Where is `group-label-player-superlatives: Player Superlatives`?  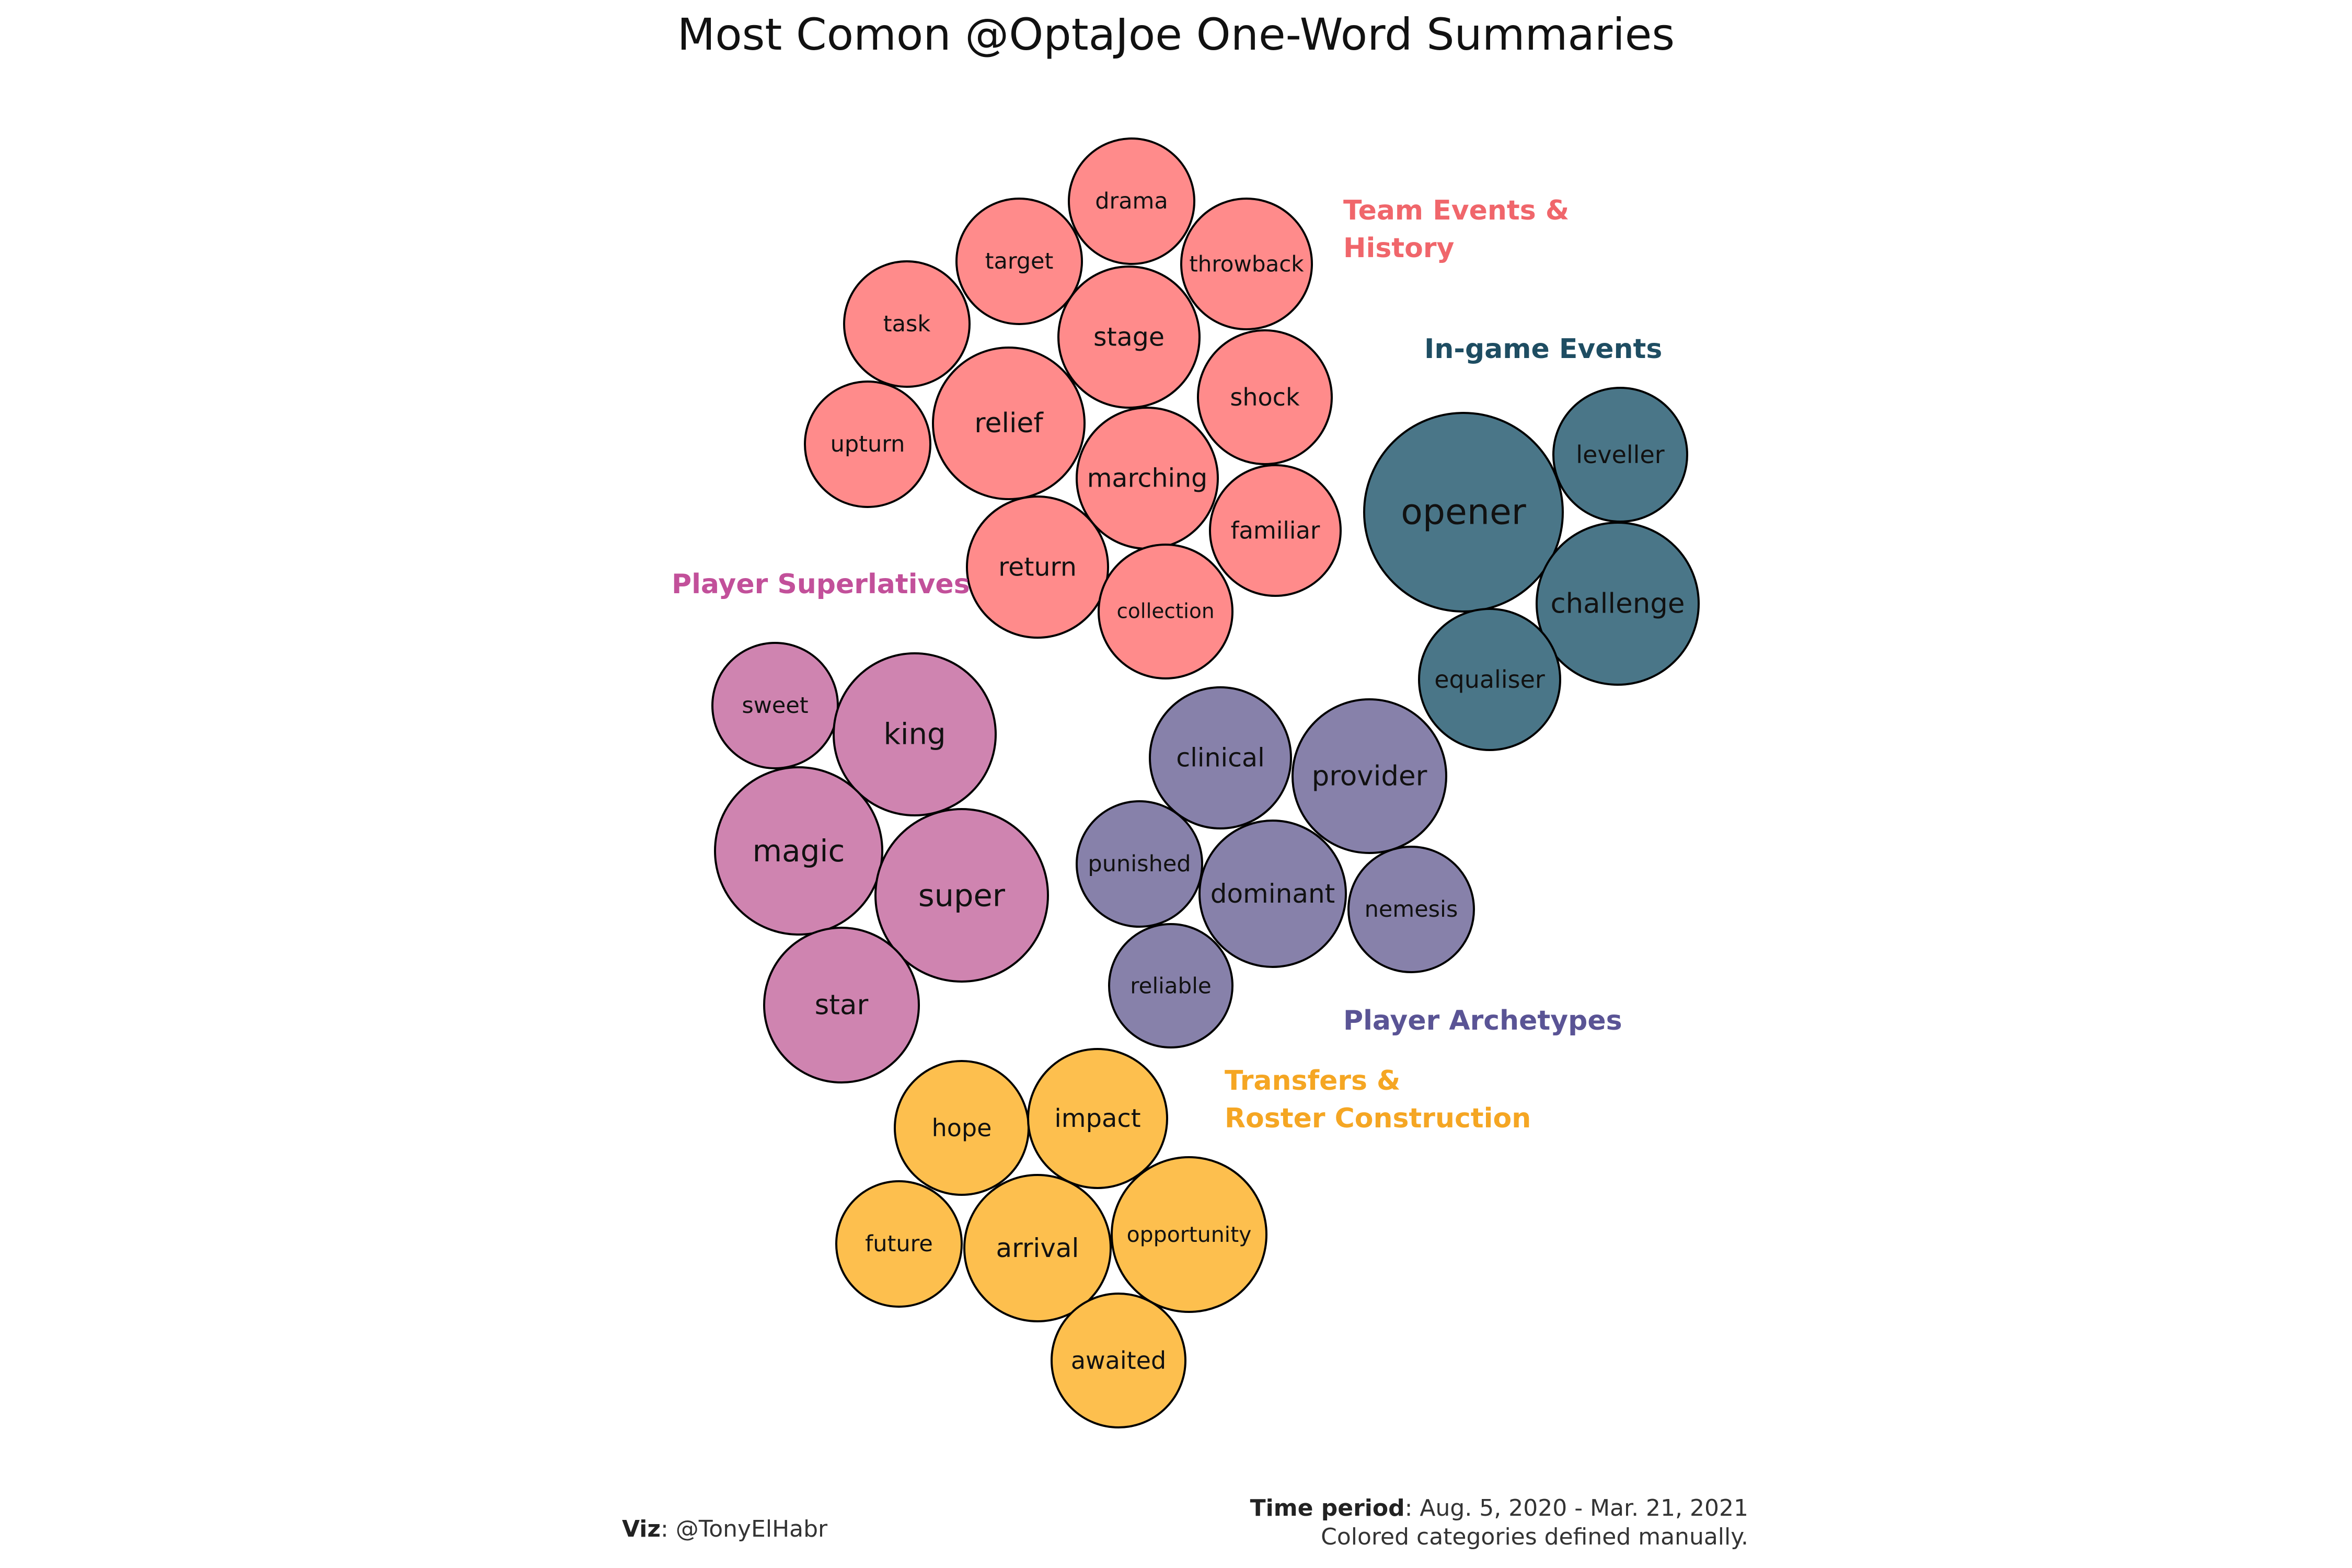 group-label-player-superlatives: Player Superlatives is located at coordinates (821, 584).